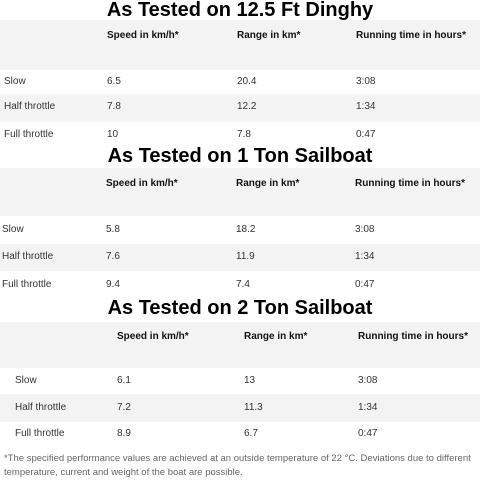  I want to click on table-3-row-2-label: Half throttle, so click(41, 407).